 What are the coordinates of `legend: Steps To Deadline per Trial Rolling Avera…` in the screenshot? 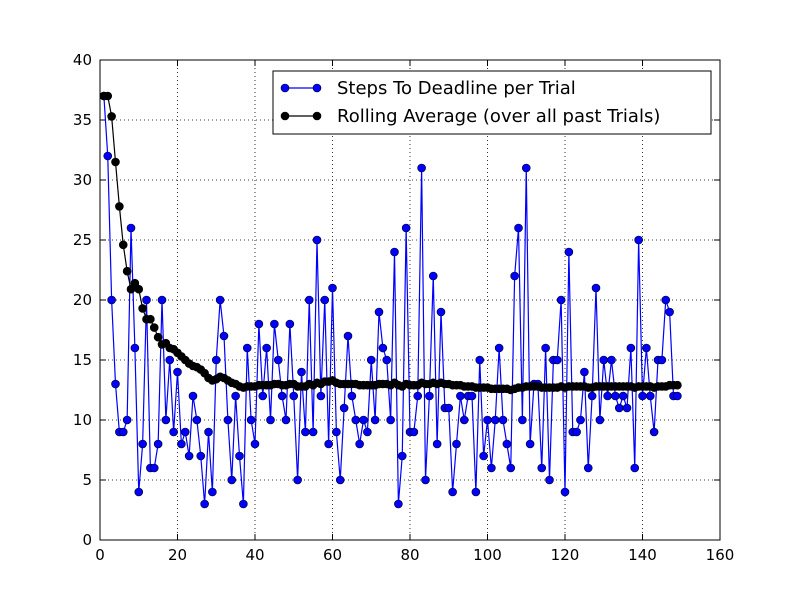 It's located at (492, 102).